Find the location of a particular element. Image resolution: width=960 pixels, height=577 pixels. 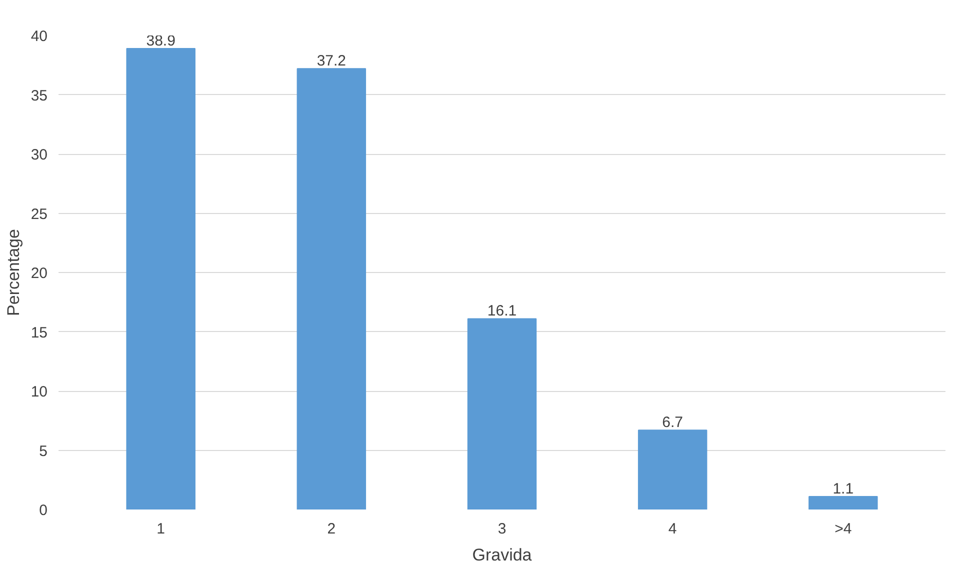

x-tick-label: >4 is located at coordinates (843, 529).